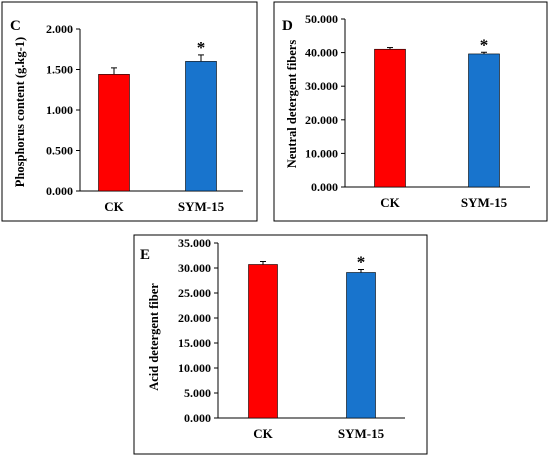 The width and height of the screenshot is (550, 458). What do you see at coordinates (194, 343) in the screenshot?
I see `panel-e-y-tick-label: 15.000` at bounding box center [194, 343].